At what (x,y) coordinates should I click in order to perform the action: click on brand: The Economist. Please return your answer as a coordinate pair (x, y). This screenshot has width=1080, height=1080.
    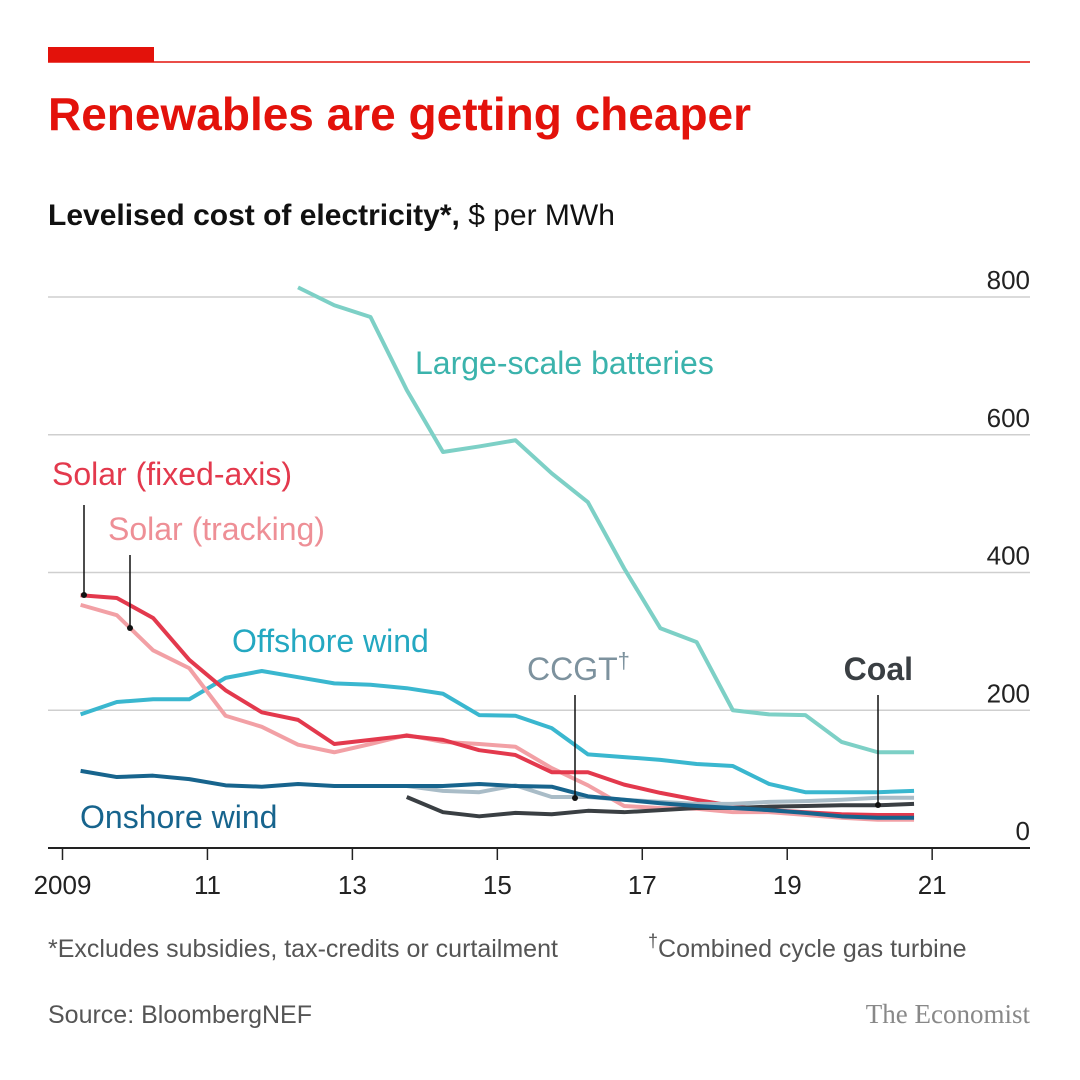
    Looking at the image, I should click on (948, 1014).